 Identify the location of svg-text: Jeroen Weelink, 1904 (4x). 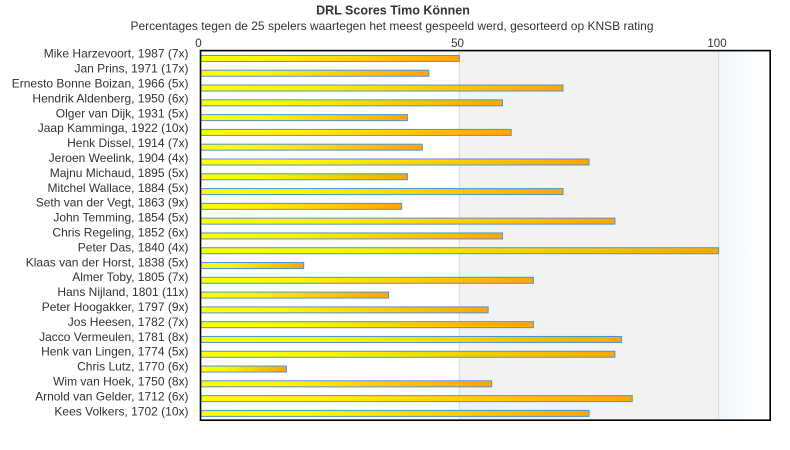
(119, 158).